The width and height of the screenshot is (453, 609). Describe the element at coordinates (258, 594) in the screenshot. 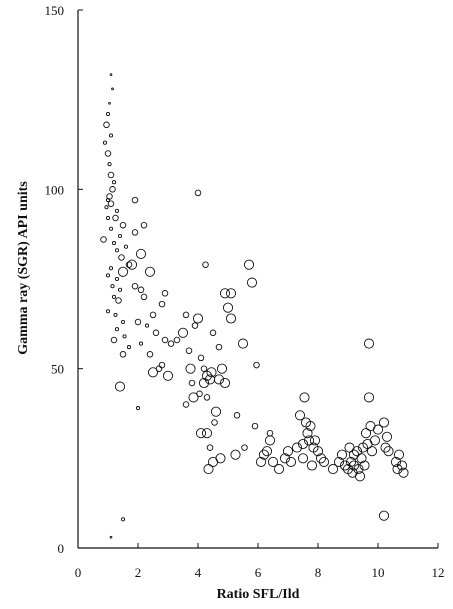

I see `x-axis-title: Ratio SFL/Ild` at that location.